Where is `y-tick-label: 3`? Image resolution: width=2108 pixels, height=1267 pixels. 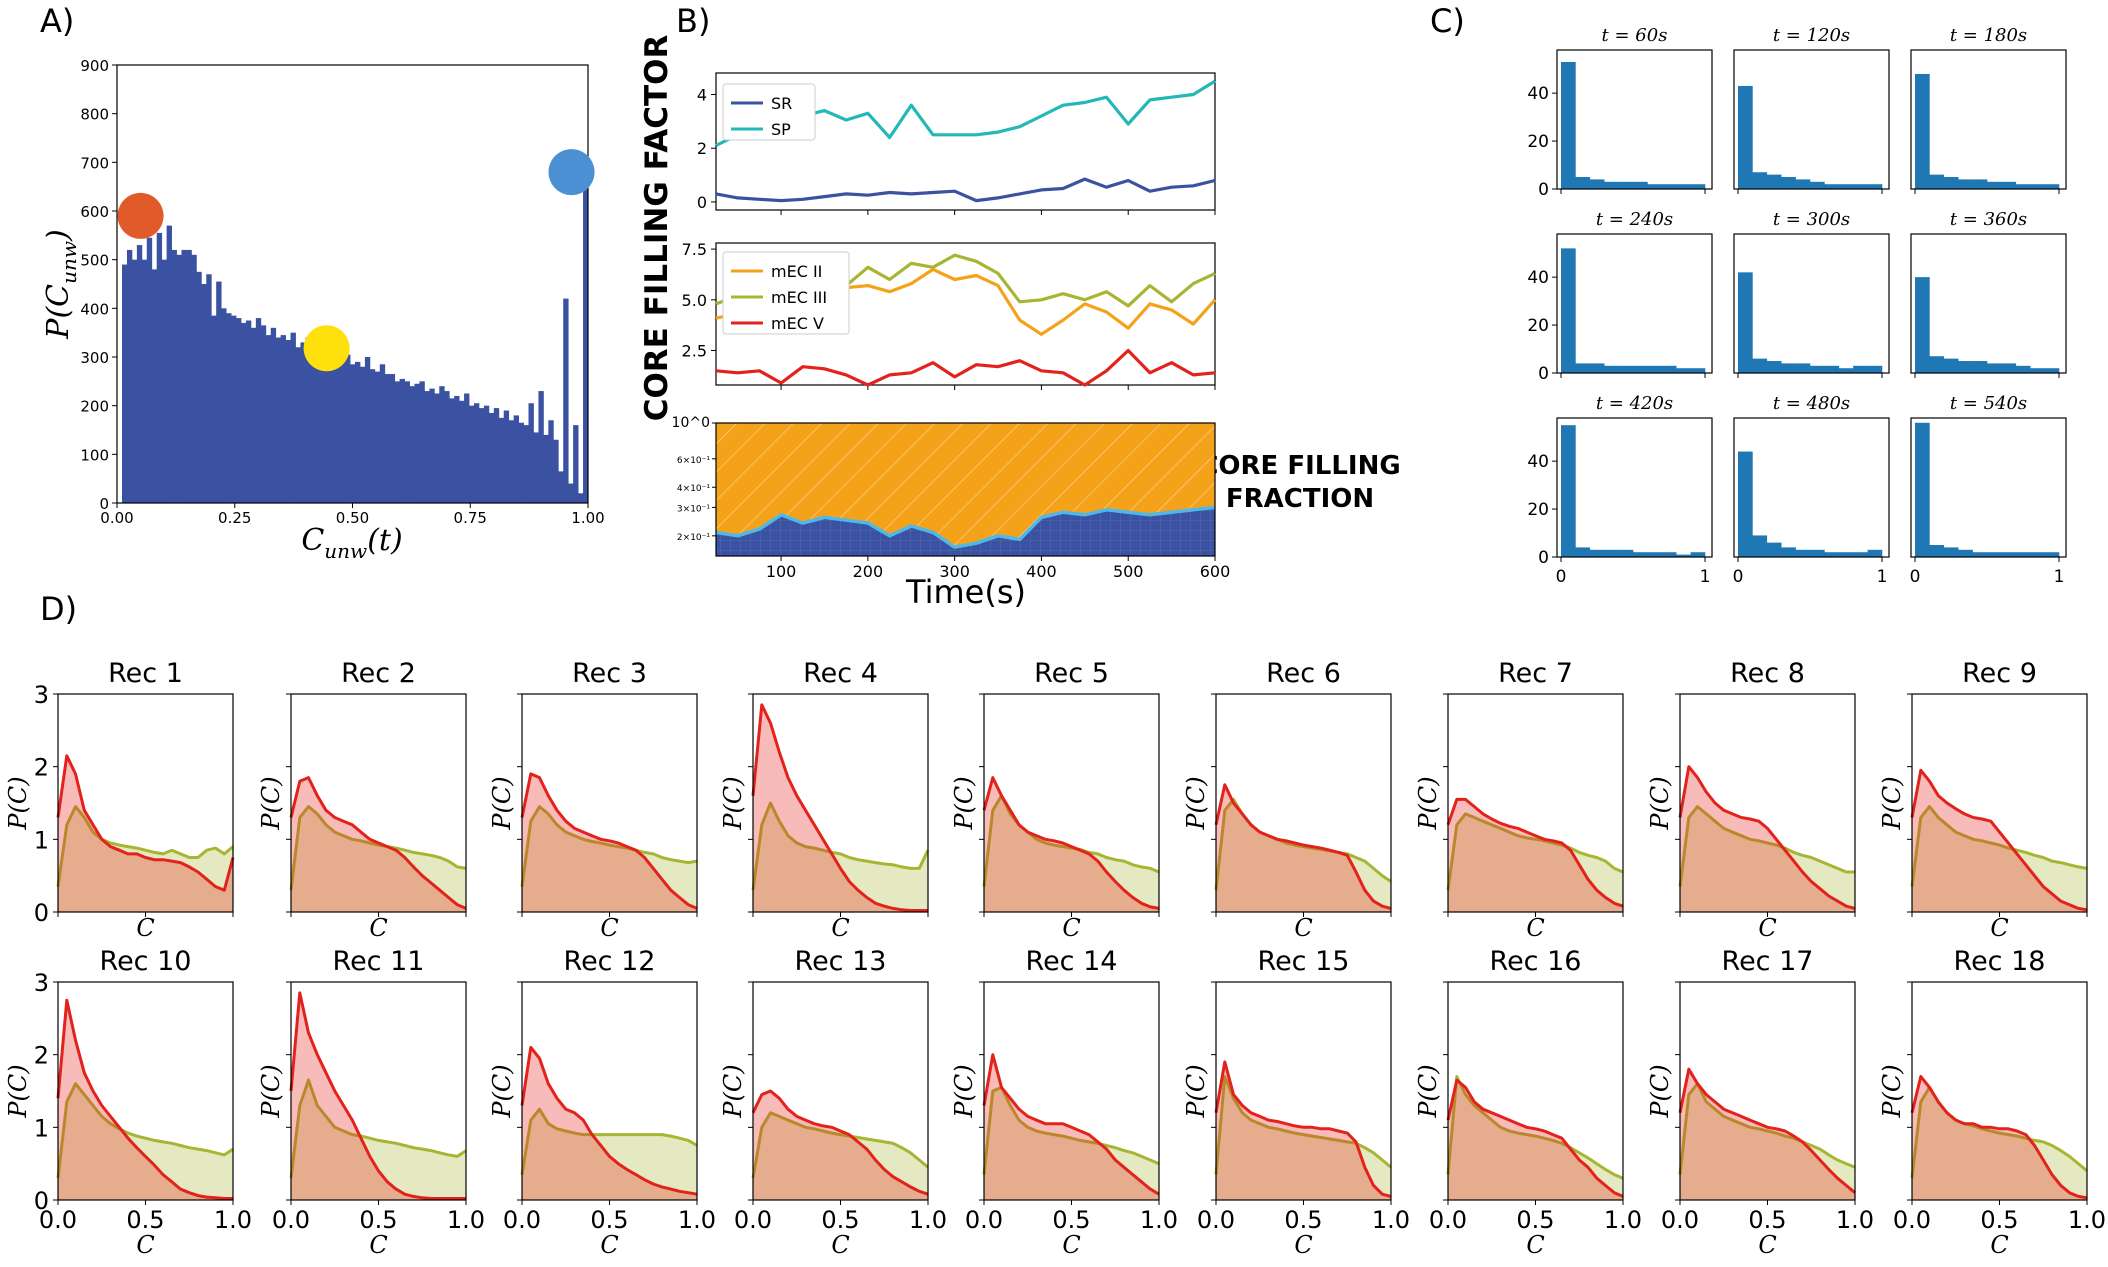
y-tick-label: 3 is located at coordinates (41, 983).